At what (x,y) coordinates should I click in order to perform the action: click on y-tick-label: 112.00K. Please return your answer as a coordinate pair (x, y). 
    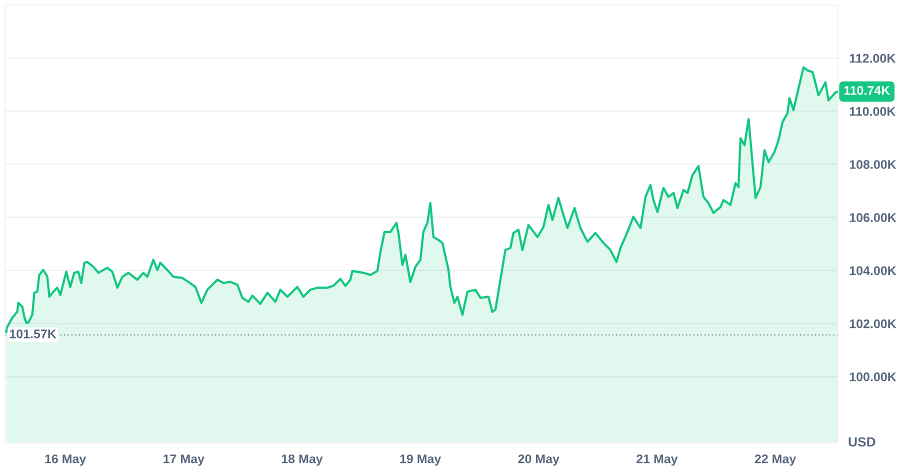
    Looking at the image, I should click on (873, 58).